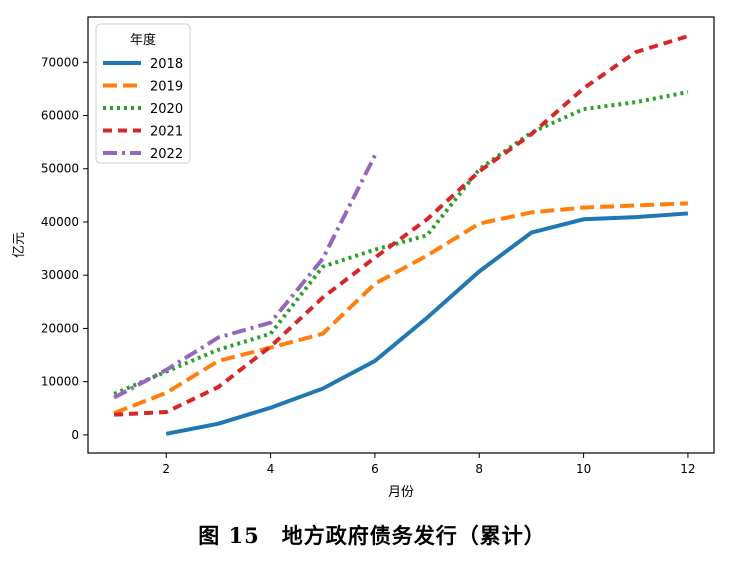 This screenshot has height=563, width=744. Describe the element at coordinates (60, 275) in the screenshot. I see `y-tick-label: 30000` at that location.